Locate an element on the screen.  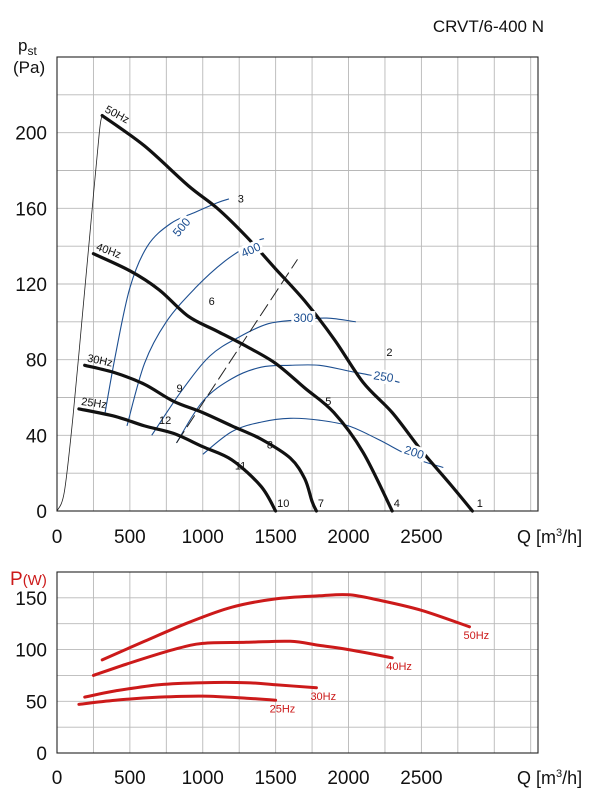
power-curve-label: 50Hz is located at coordinates (476, 636).